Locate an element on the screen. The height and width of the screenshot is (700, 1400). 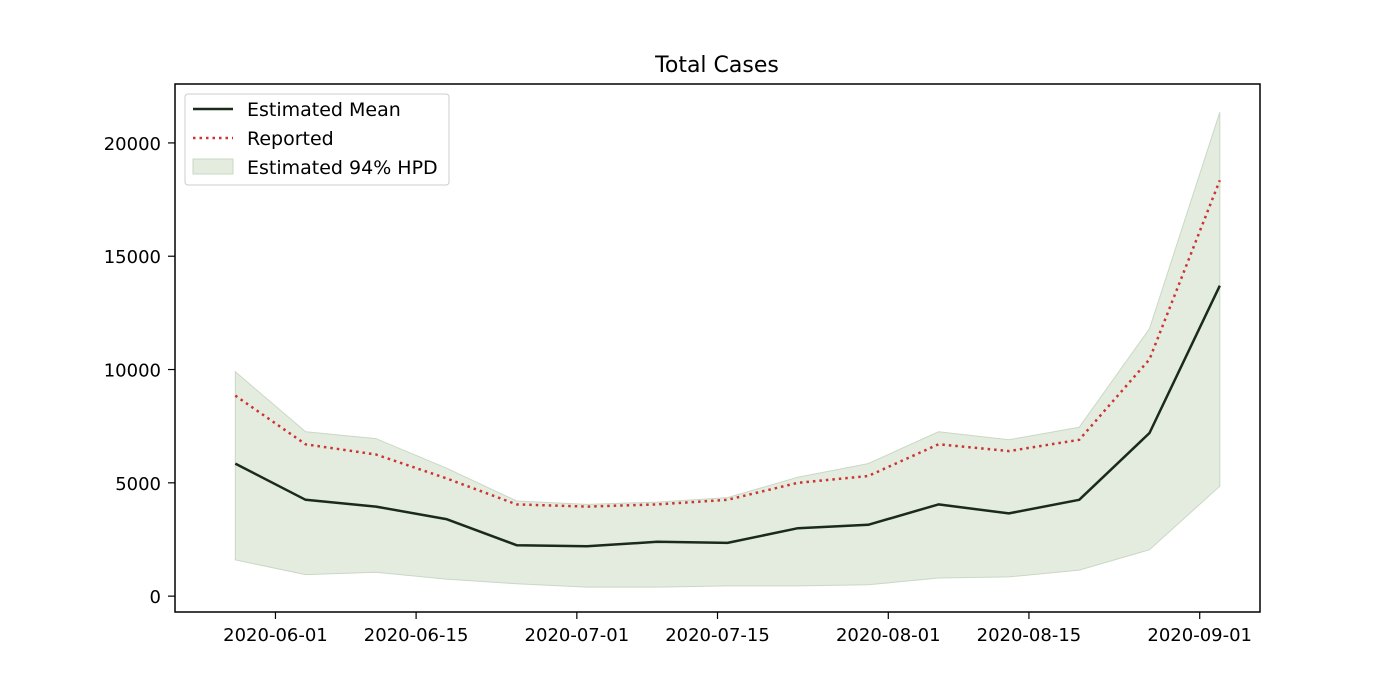
y-tick-label: 0 is located at coordinates (155, 597).